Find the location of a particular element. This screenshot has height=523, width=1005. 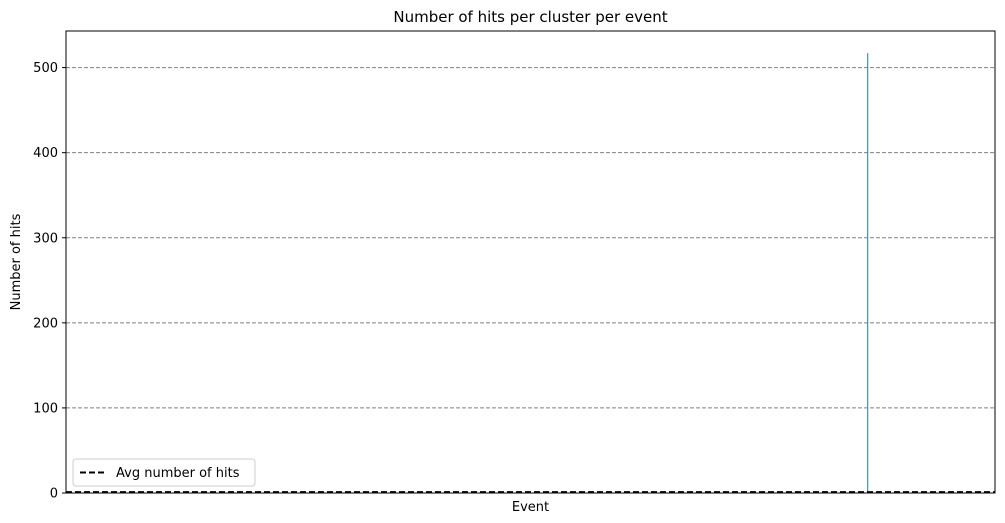

legend-box is located at coordinates (164, 472).